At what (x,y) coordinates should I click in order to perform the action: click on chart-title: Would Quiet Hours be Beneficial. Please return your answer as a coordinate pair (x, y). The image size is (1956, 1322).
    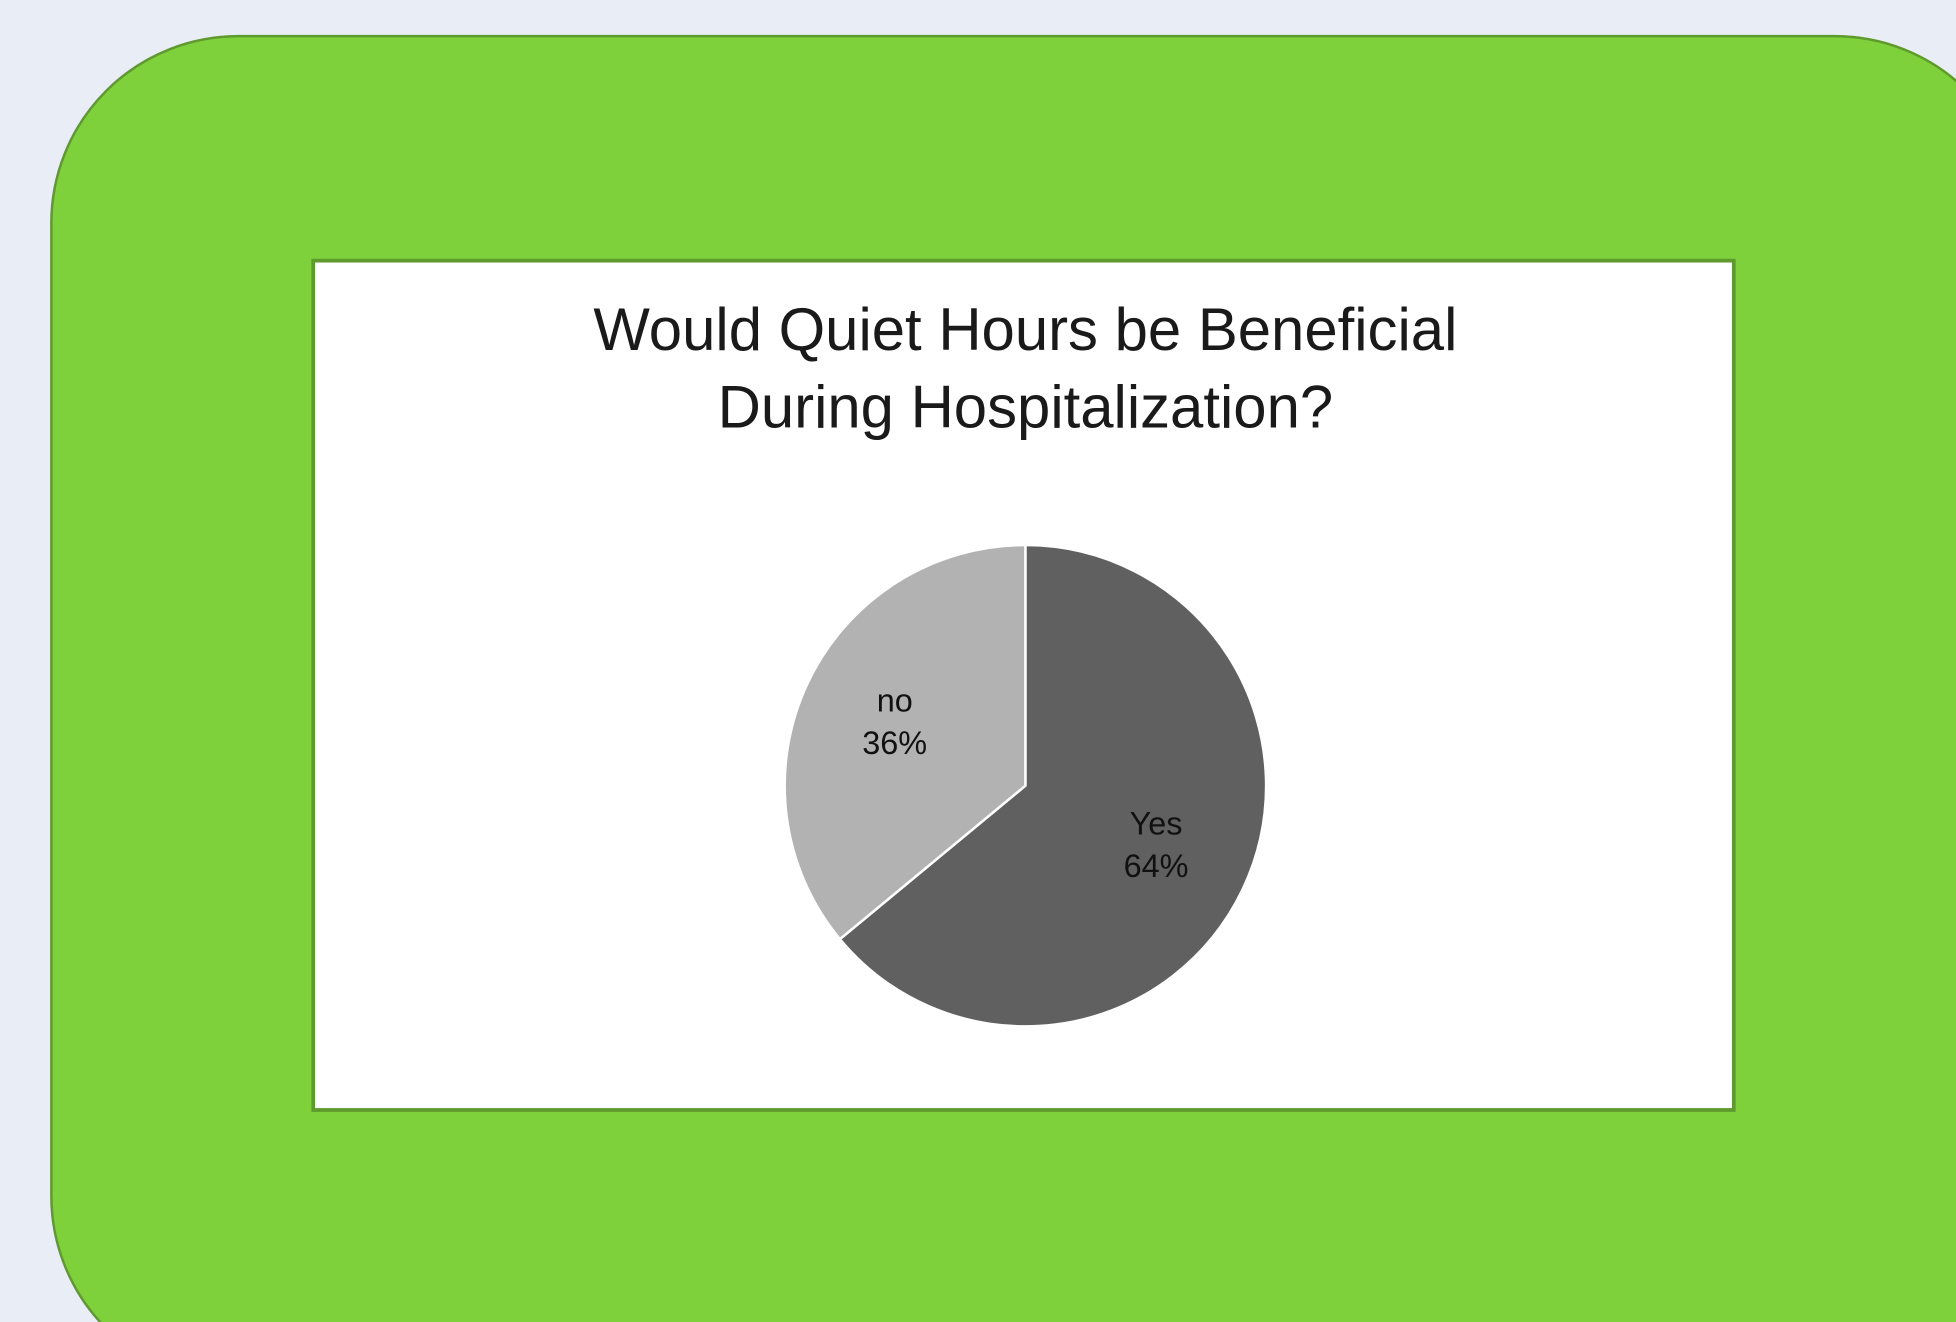
    Looking at the image, I should click on (1025, 329).